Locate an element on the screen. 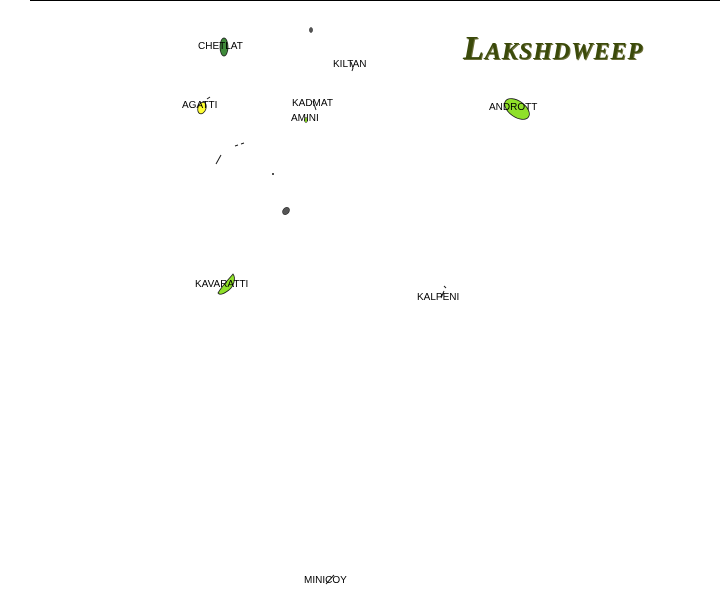  kavaratti-island is located at coordinates (226, 284).